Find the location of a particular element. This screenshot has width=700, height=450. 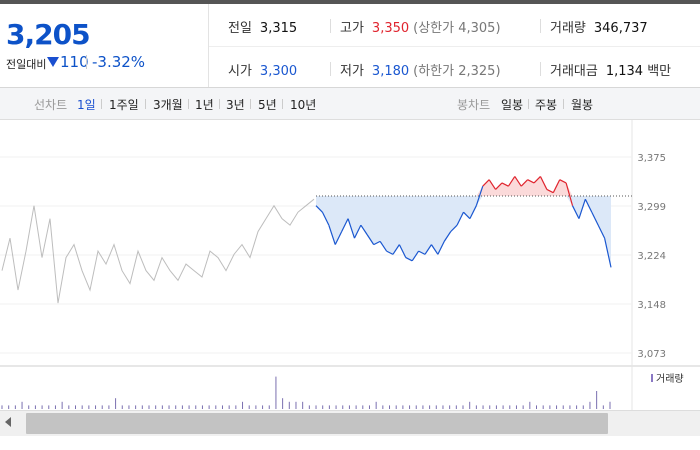

tab-daily-candle: 일봉 is located at coordinates (512, 105).